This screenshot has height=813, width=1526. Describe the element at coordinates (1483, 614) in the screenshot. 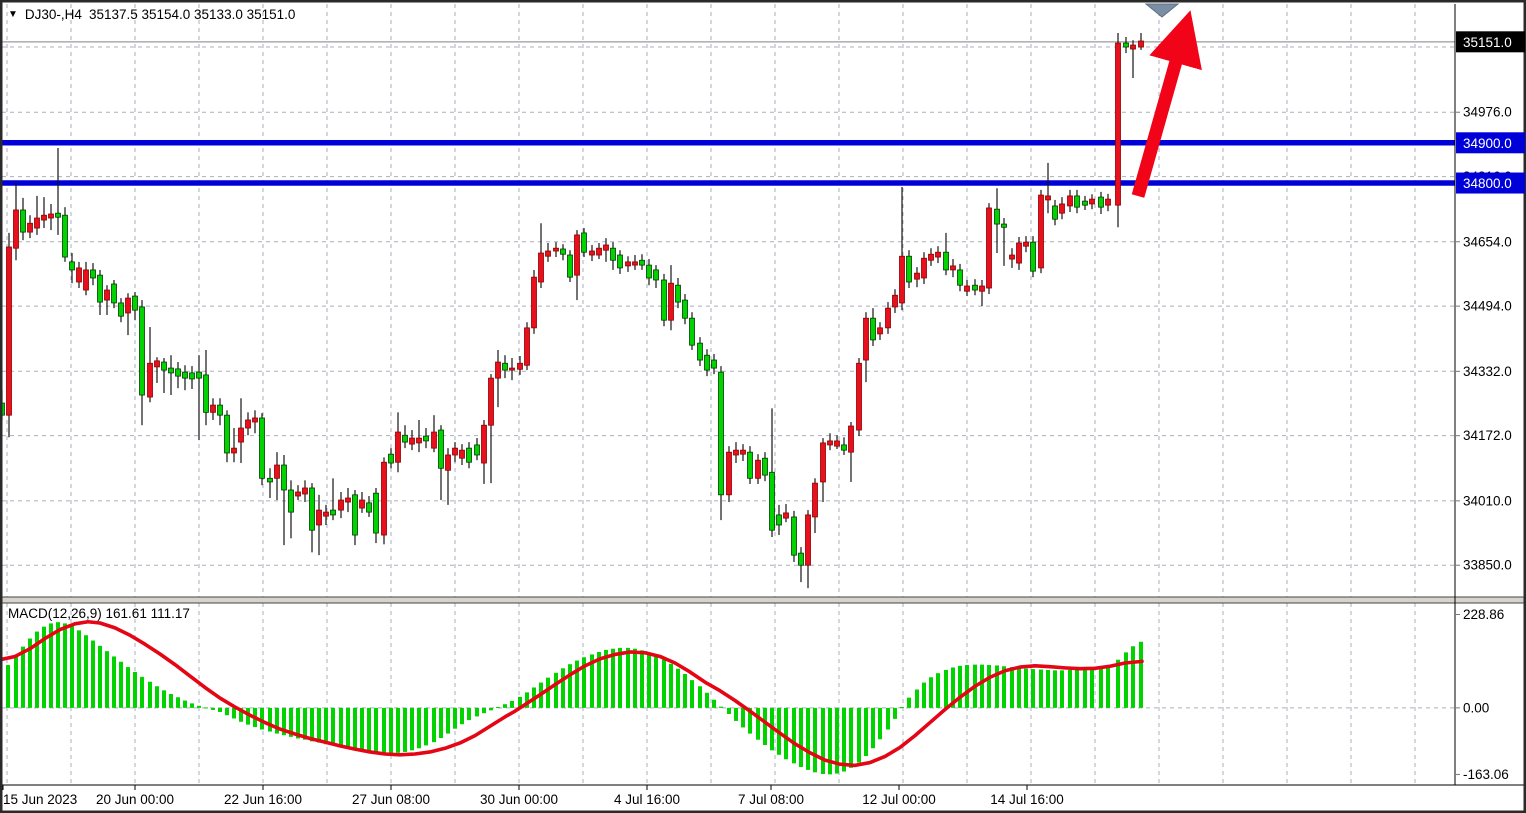

I see `macd-axis-label: 228.86` at that location.